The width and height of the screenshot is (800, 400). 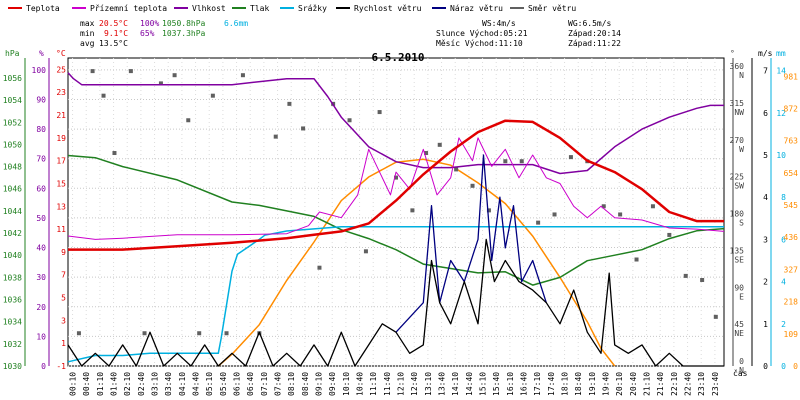 What do you see at coordinates (12, 122) in the screenshot?
I see `tick-hpa: 1052` at bounding box center [12, 122].